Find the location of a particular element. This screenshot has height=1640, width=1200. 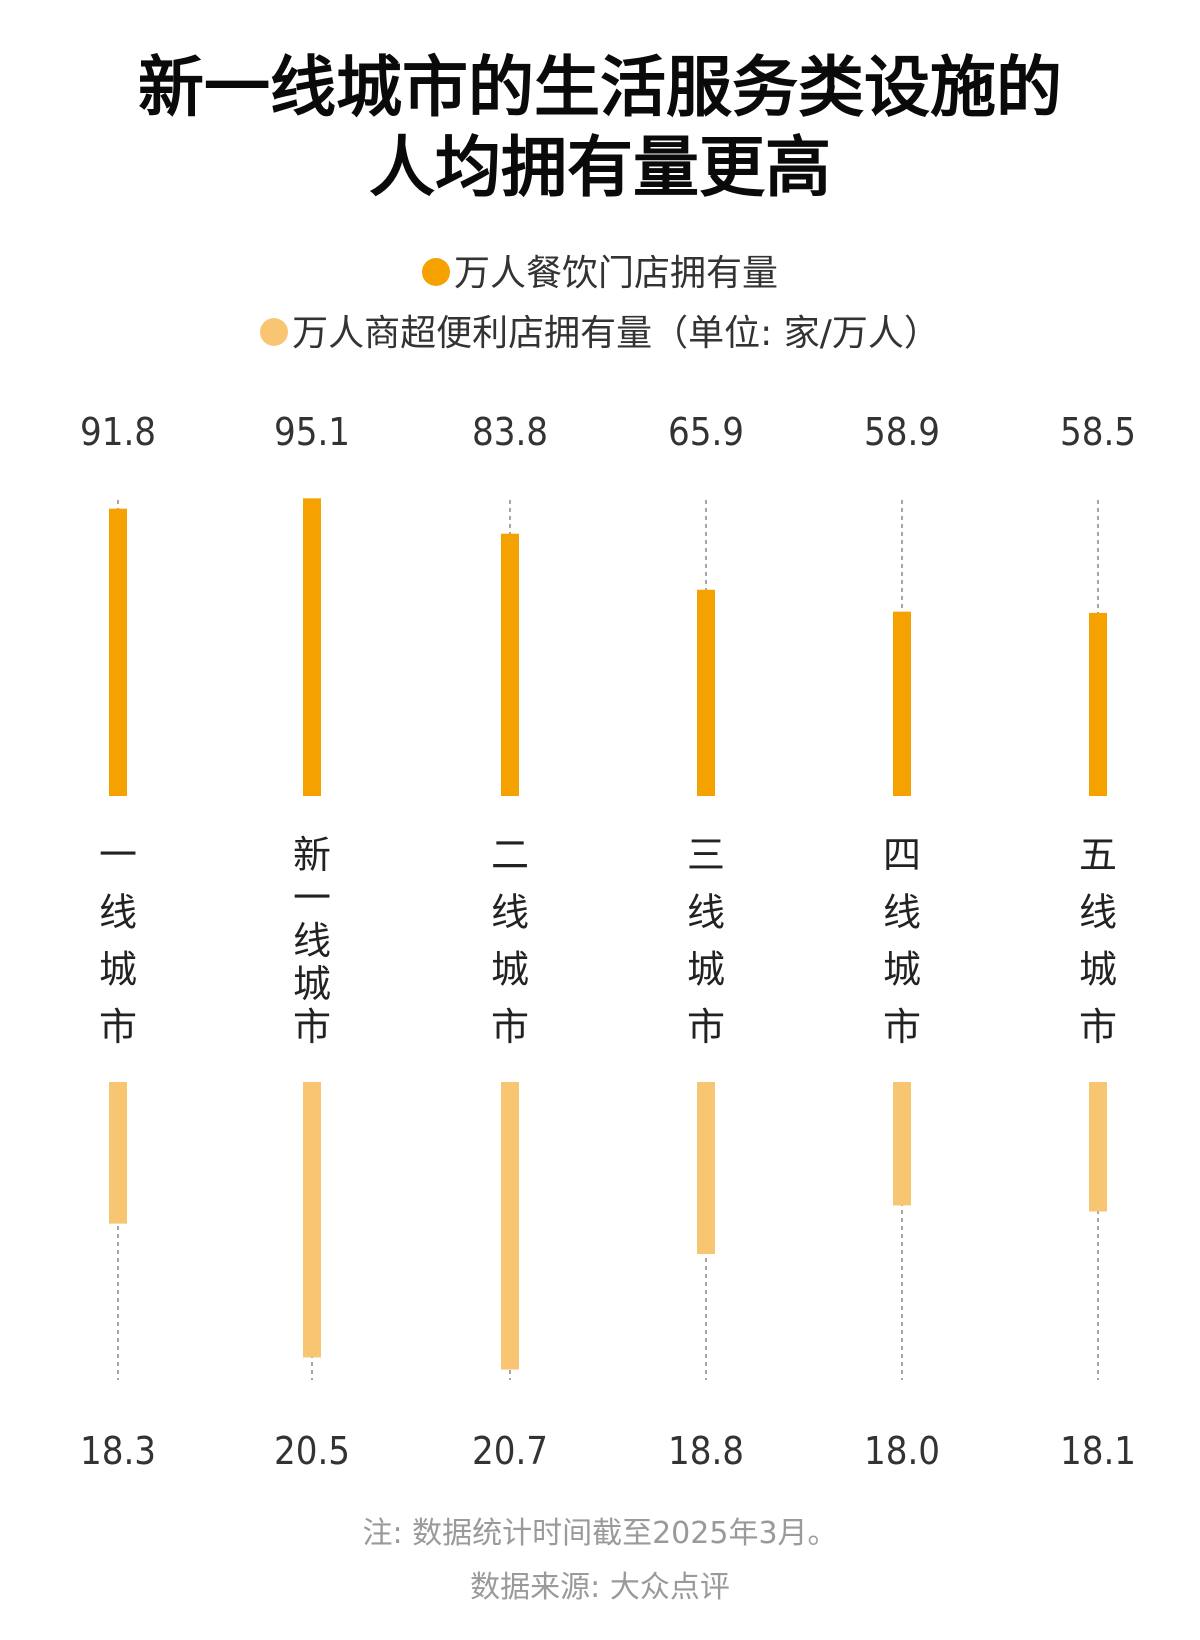

data-source: 数据来源: 大众点评 is located at coordinates (600, 1587).